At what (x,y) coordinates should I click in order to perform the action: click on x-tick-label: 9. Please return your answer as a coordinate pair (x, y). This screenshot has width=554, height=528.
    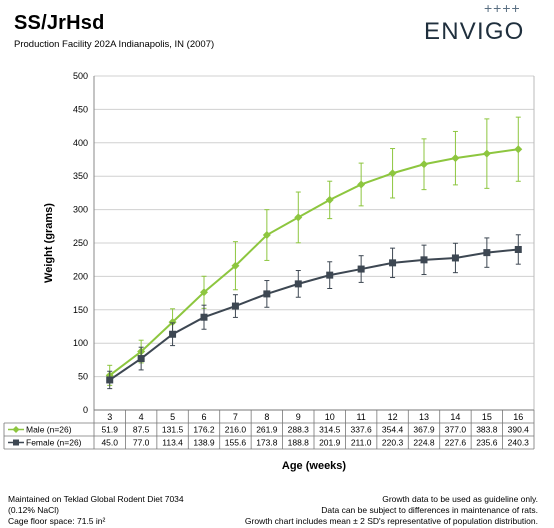
    Looking at the image, I should click on (298, 417).